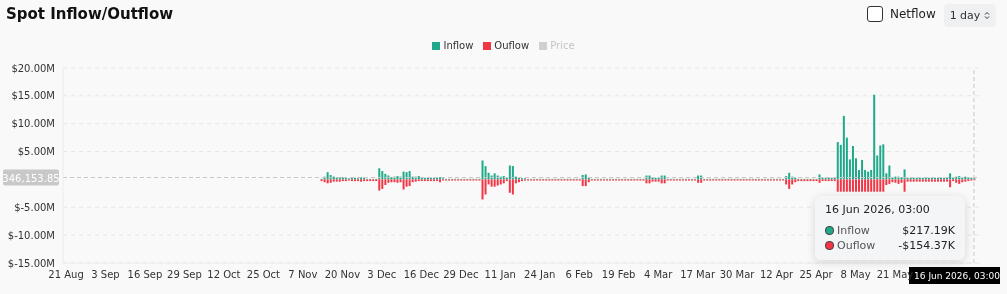 Image resolution: width=1007 pixels, height=294 pixels. Describe the element at coordinates (66, 275) in the screenshot. I see `x-tick-label: 21 Aug` at that location.